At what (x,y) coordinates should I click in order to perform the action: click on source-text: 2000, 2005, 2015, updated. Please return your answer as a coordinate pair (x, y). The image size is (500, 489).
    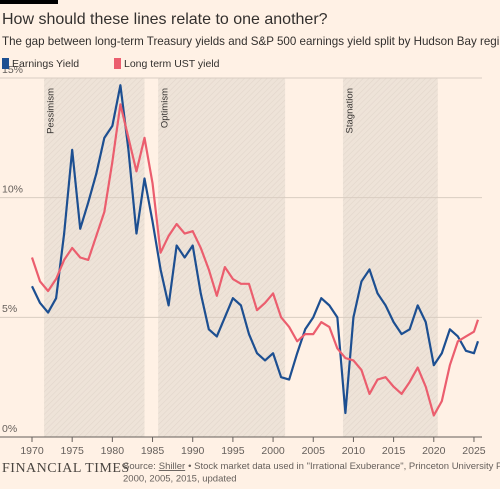
    Looking at the image, I should click on (180, 479).